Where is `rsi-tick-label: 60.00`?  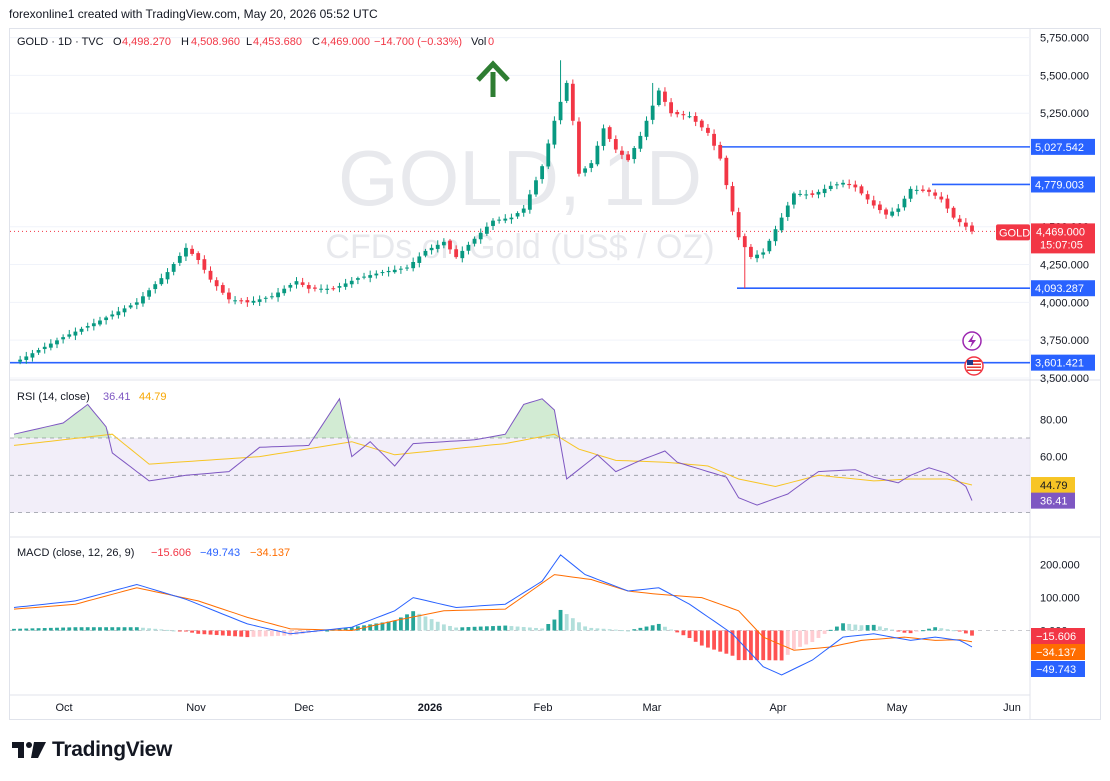 rsi-tick-label: 60.00 is located at coordinates (1054, 458).